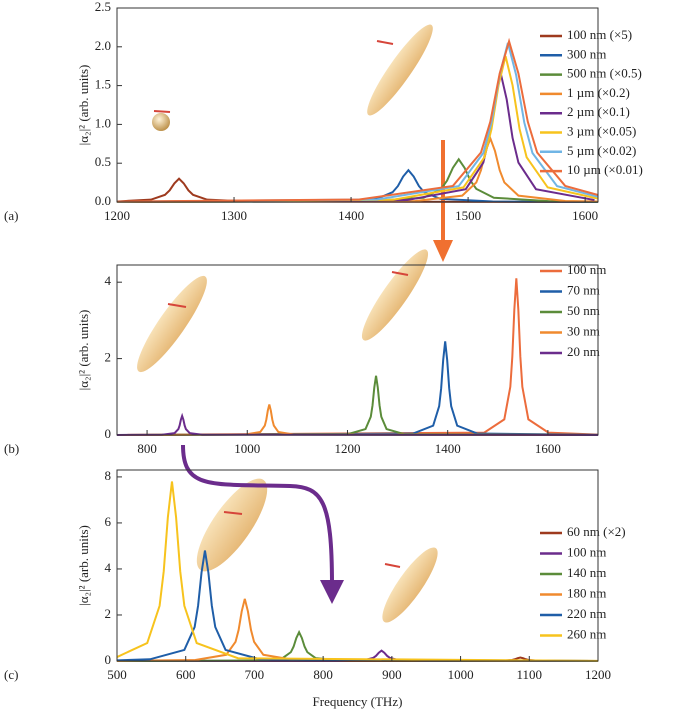  I want to click on legend-label: 100 nm (×5), so click(599, 34).